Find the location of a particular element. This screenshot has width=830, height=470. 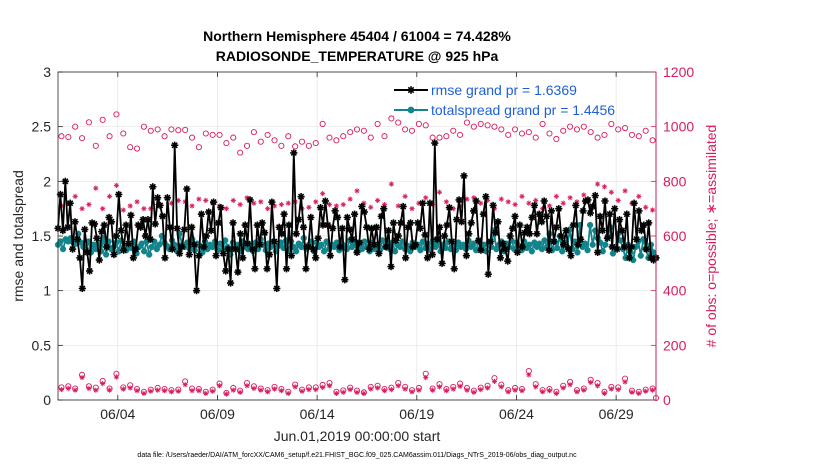

right-y-tick-label: 1200 is located at coordinates (678, 72).